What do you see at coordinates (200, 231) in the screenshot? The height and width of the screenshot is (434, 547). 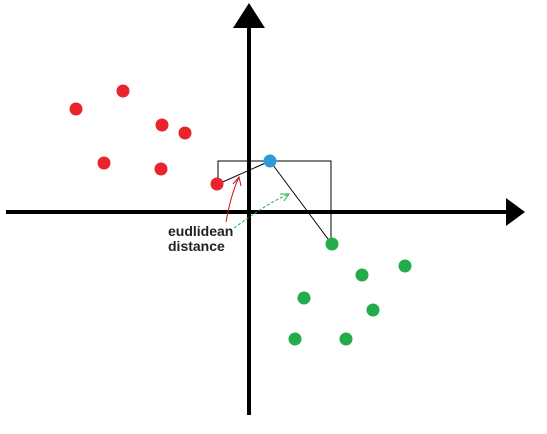 I see `annotation-label-line1: eudlidean` at bounding box center [200, 231].